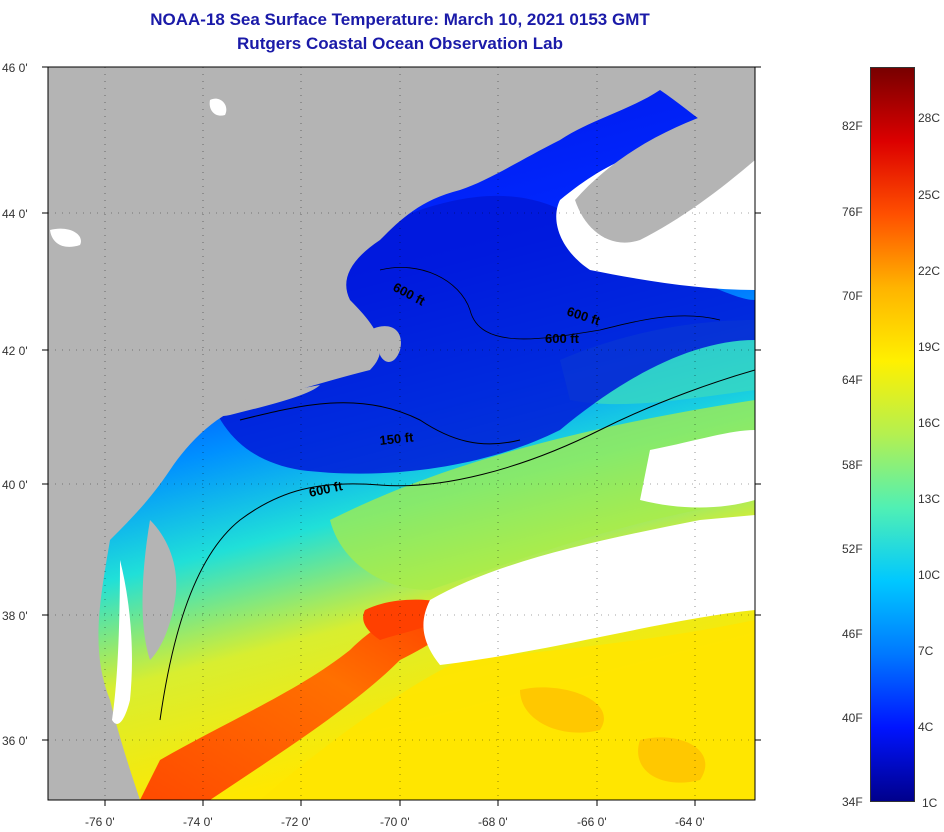  Describe the element at coordinates (198, 822) in the screenshot. I see `lon-label: -74 0'` at that location.